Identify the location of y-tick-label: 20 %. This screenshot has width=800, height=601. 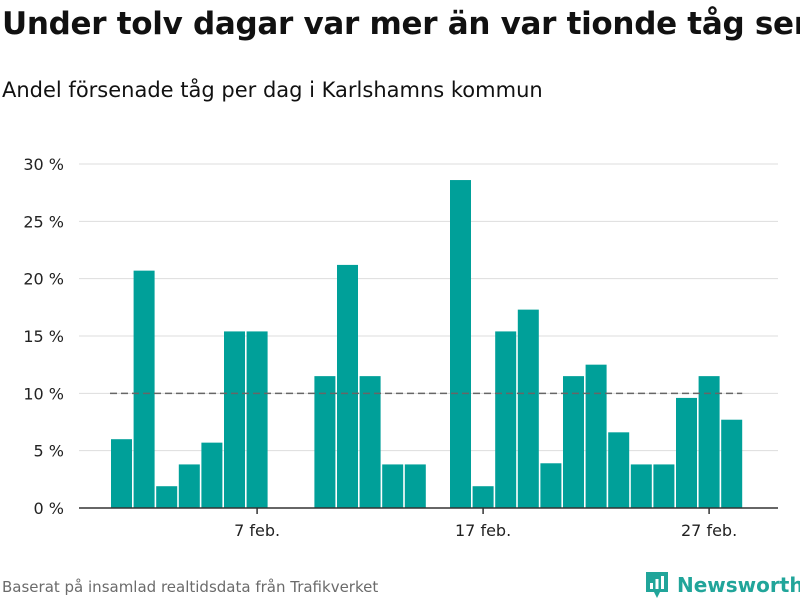
(43, 279).